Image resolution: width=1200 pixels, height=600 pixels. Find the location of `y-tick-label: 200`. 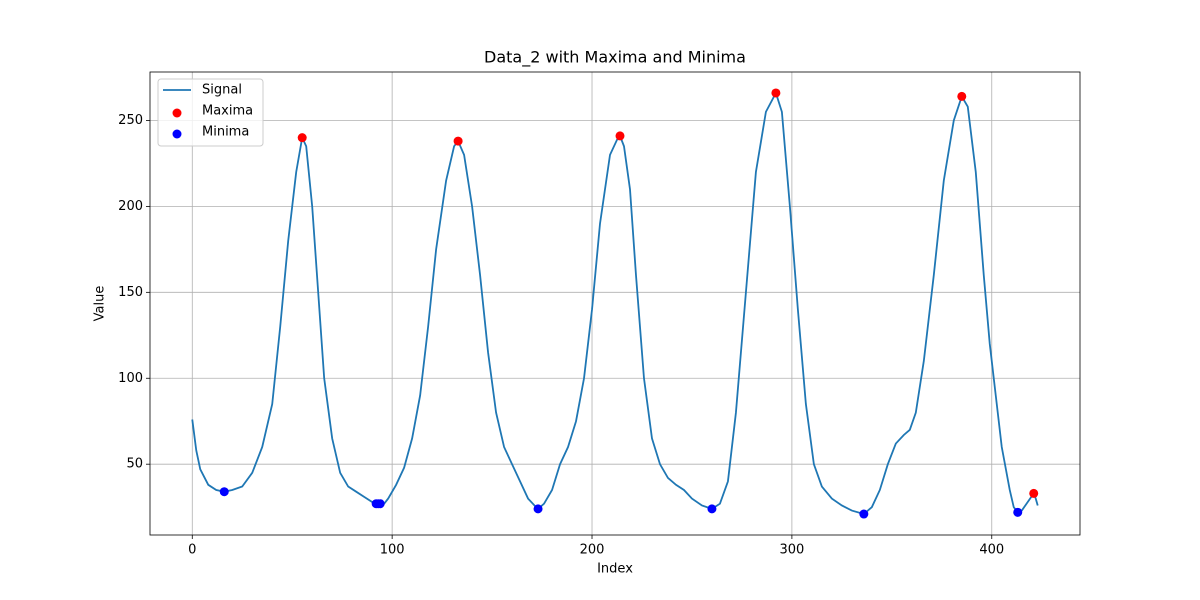

y-tick-label: 200 is located at coordinates (130, 206).